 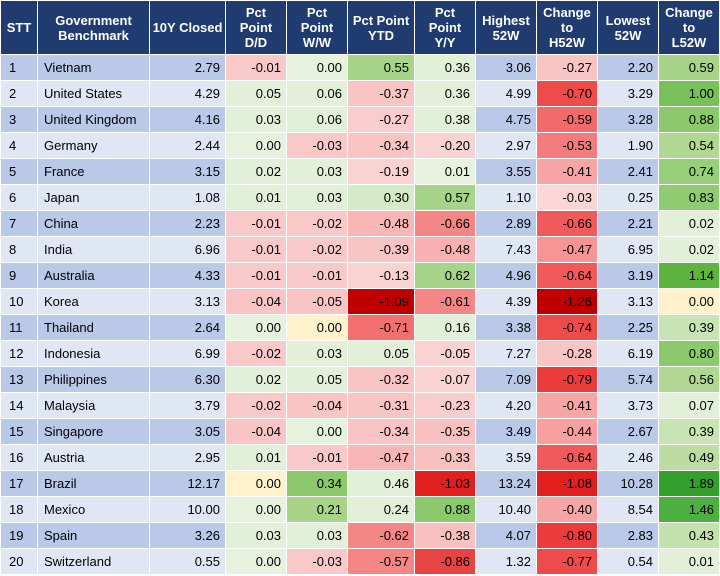 What do you see at coordinates (628, 483) in the screenshot?
I see `cell-l52: 10.28` at bounding box center [628, 483].